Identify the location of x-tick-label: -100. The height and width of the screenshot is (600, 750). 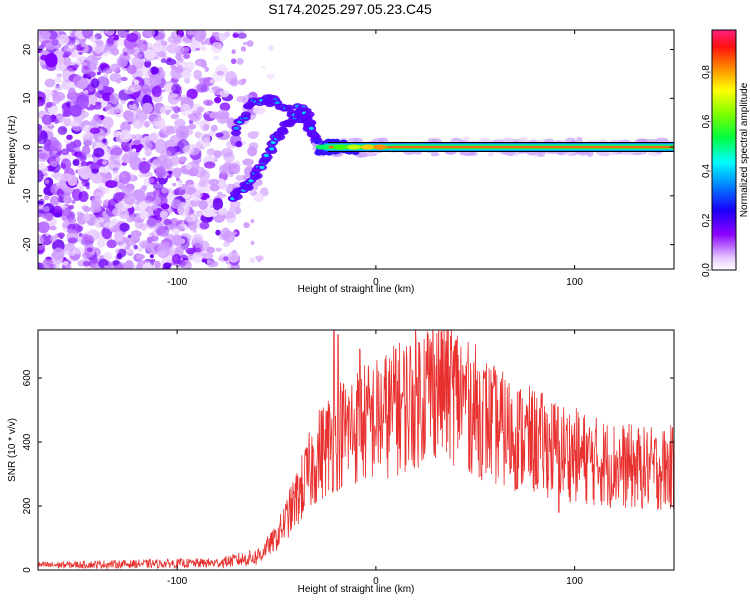
(177, 282).